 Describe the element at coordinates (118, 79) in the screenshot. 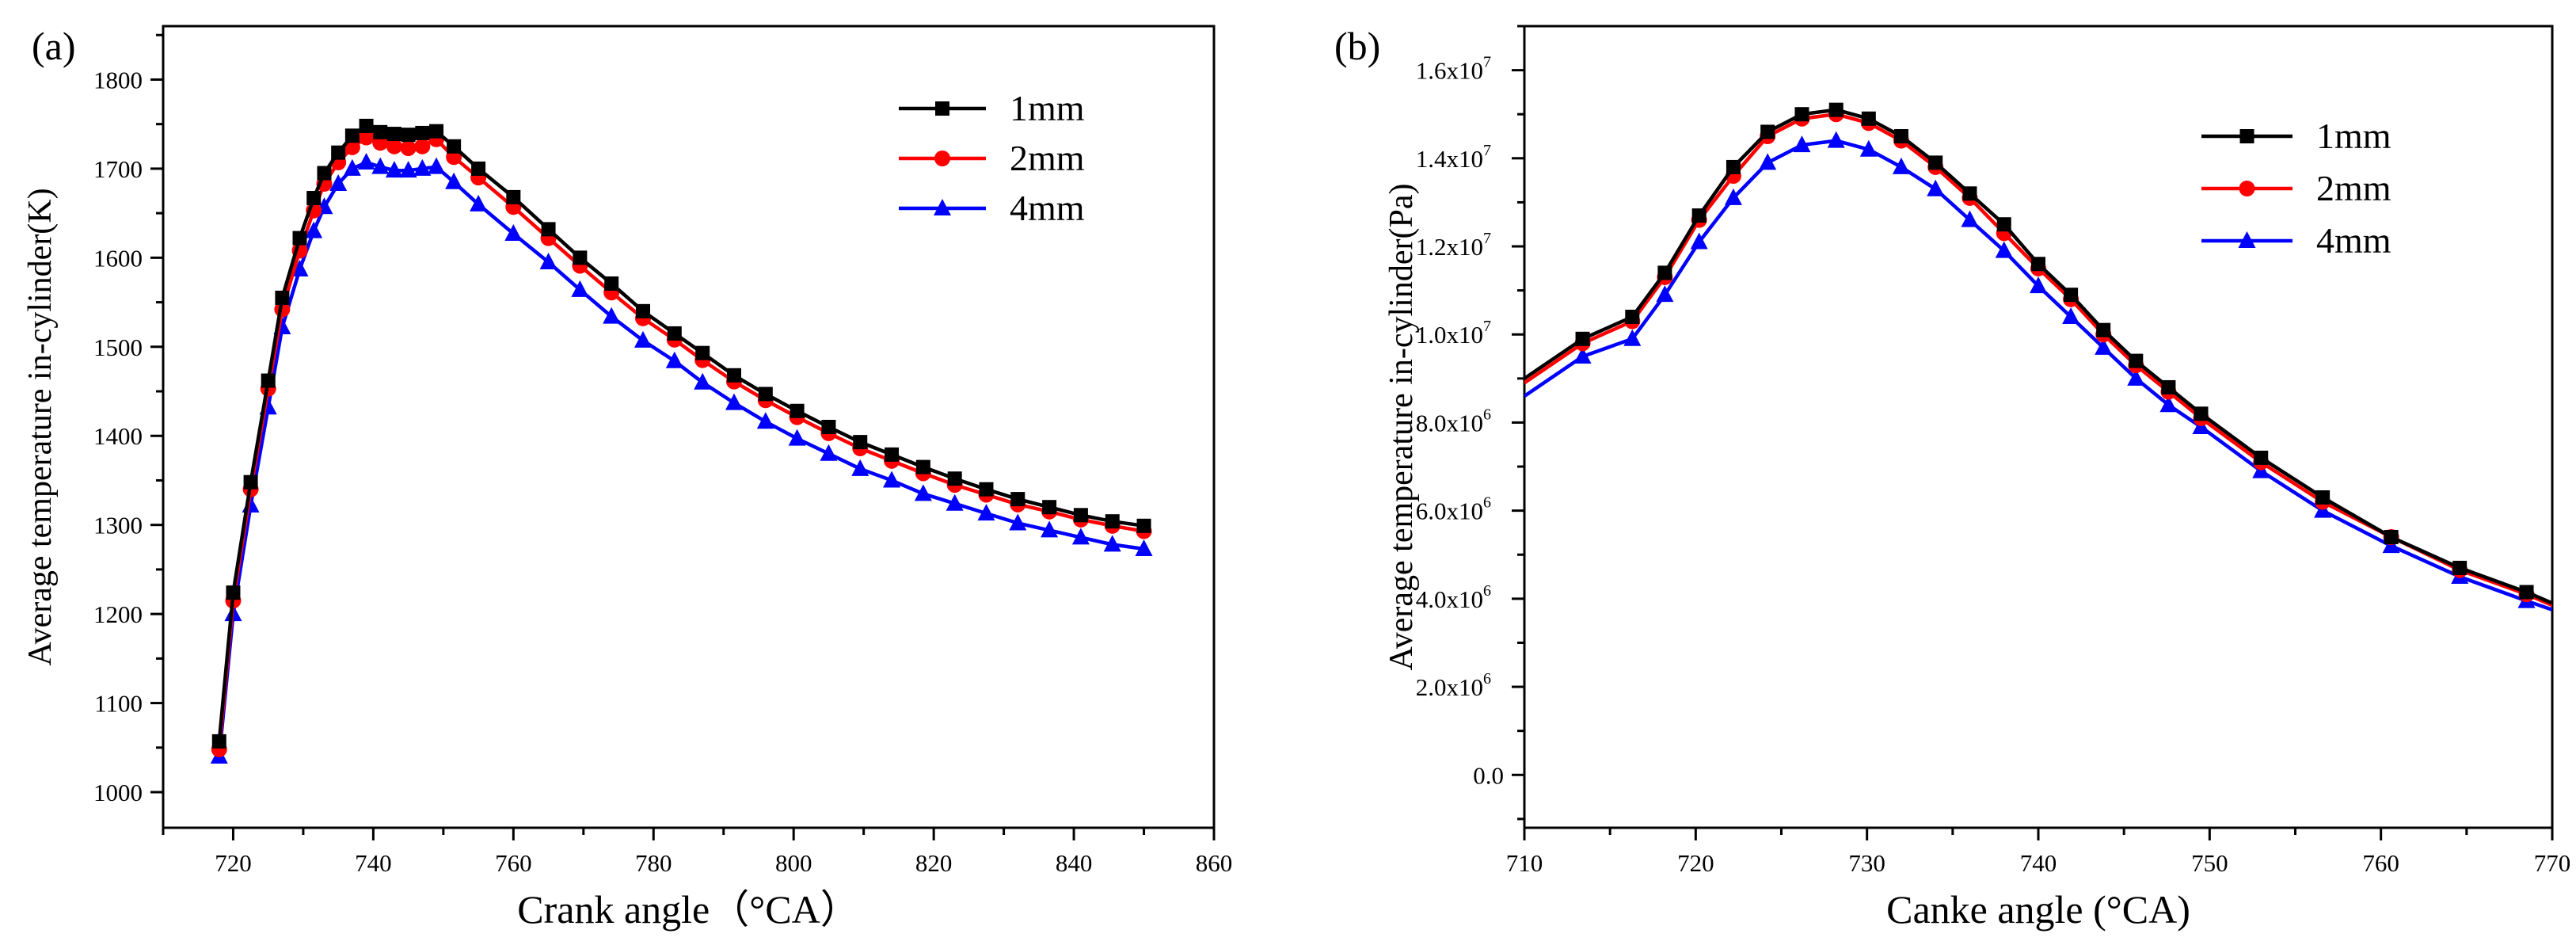

I see `y-tick-label: 1800` at that location.